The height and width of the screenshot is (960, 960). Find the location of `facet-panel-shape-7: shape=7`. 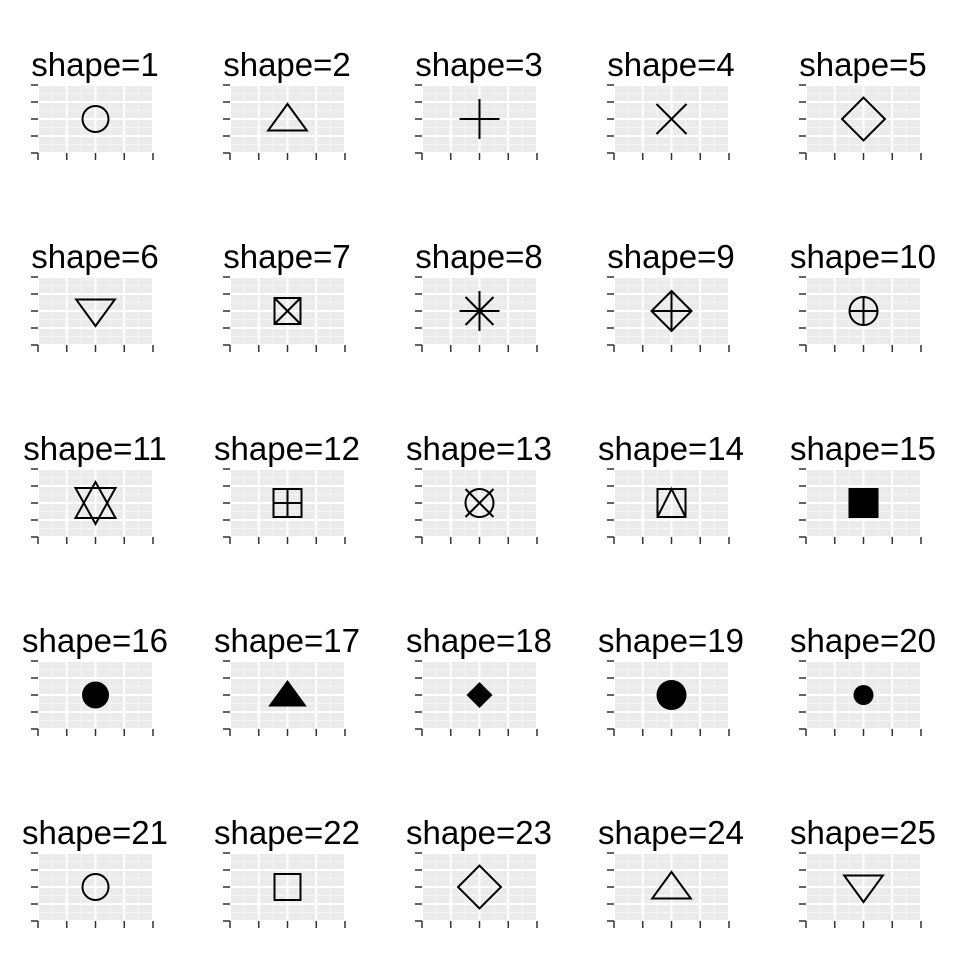

facet-panel-shape-7: shape=7 is located at coordinates (287, 295).